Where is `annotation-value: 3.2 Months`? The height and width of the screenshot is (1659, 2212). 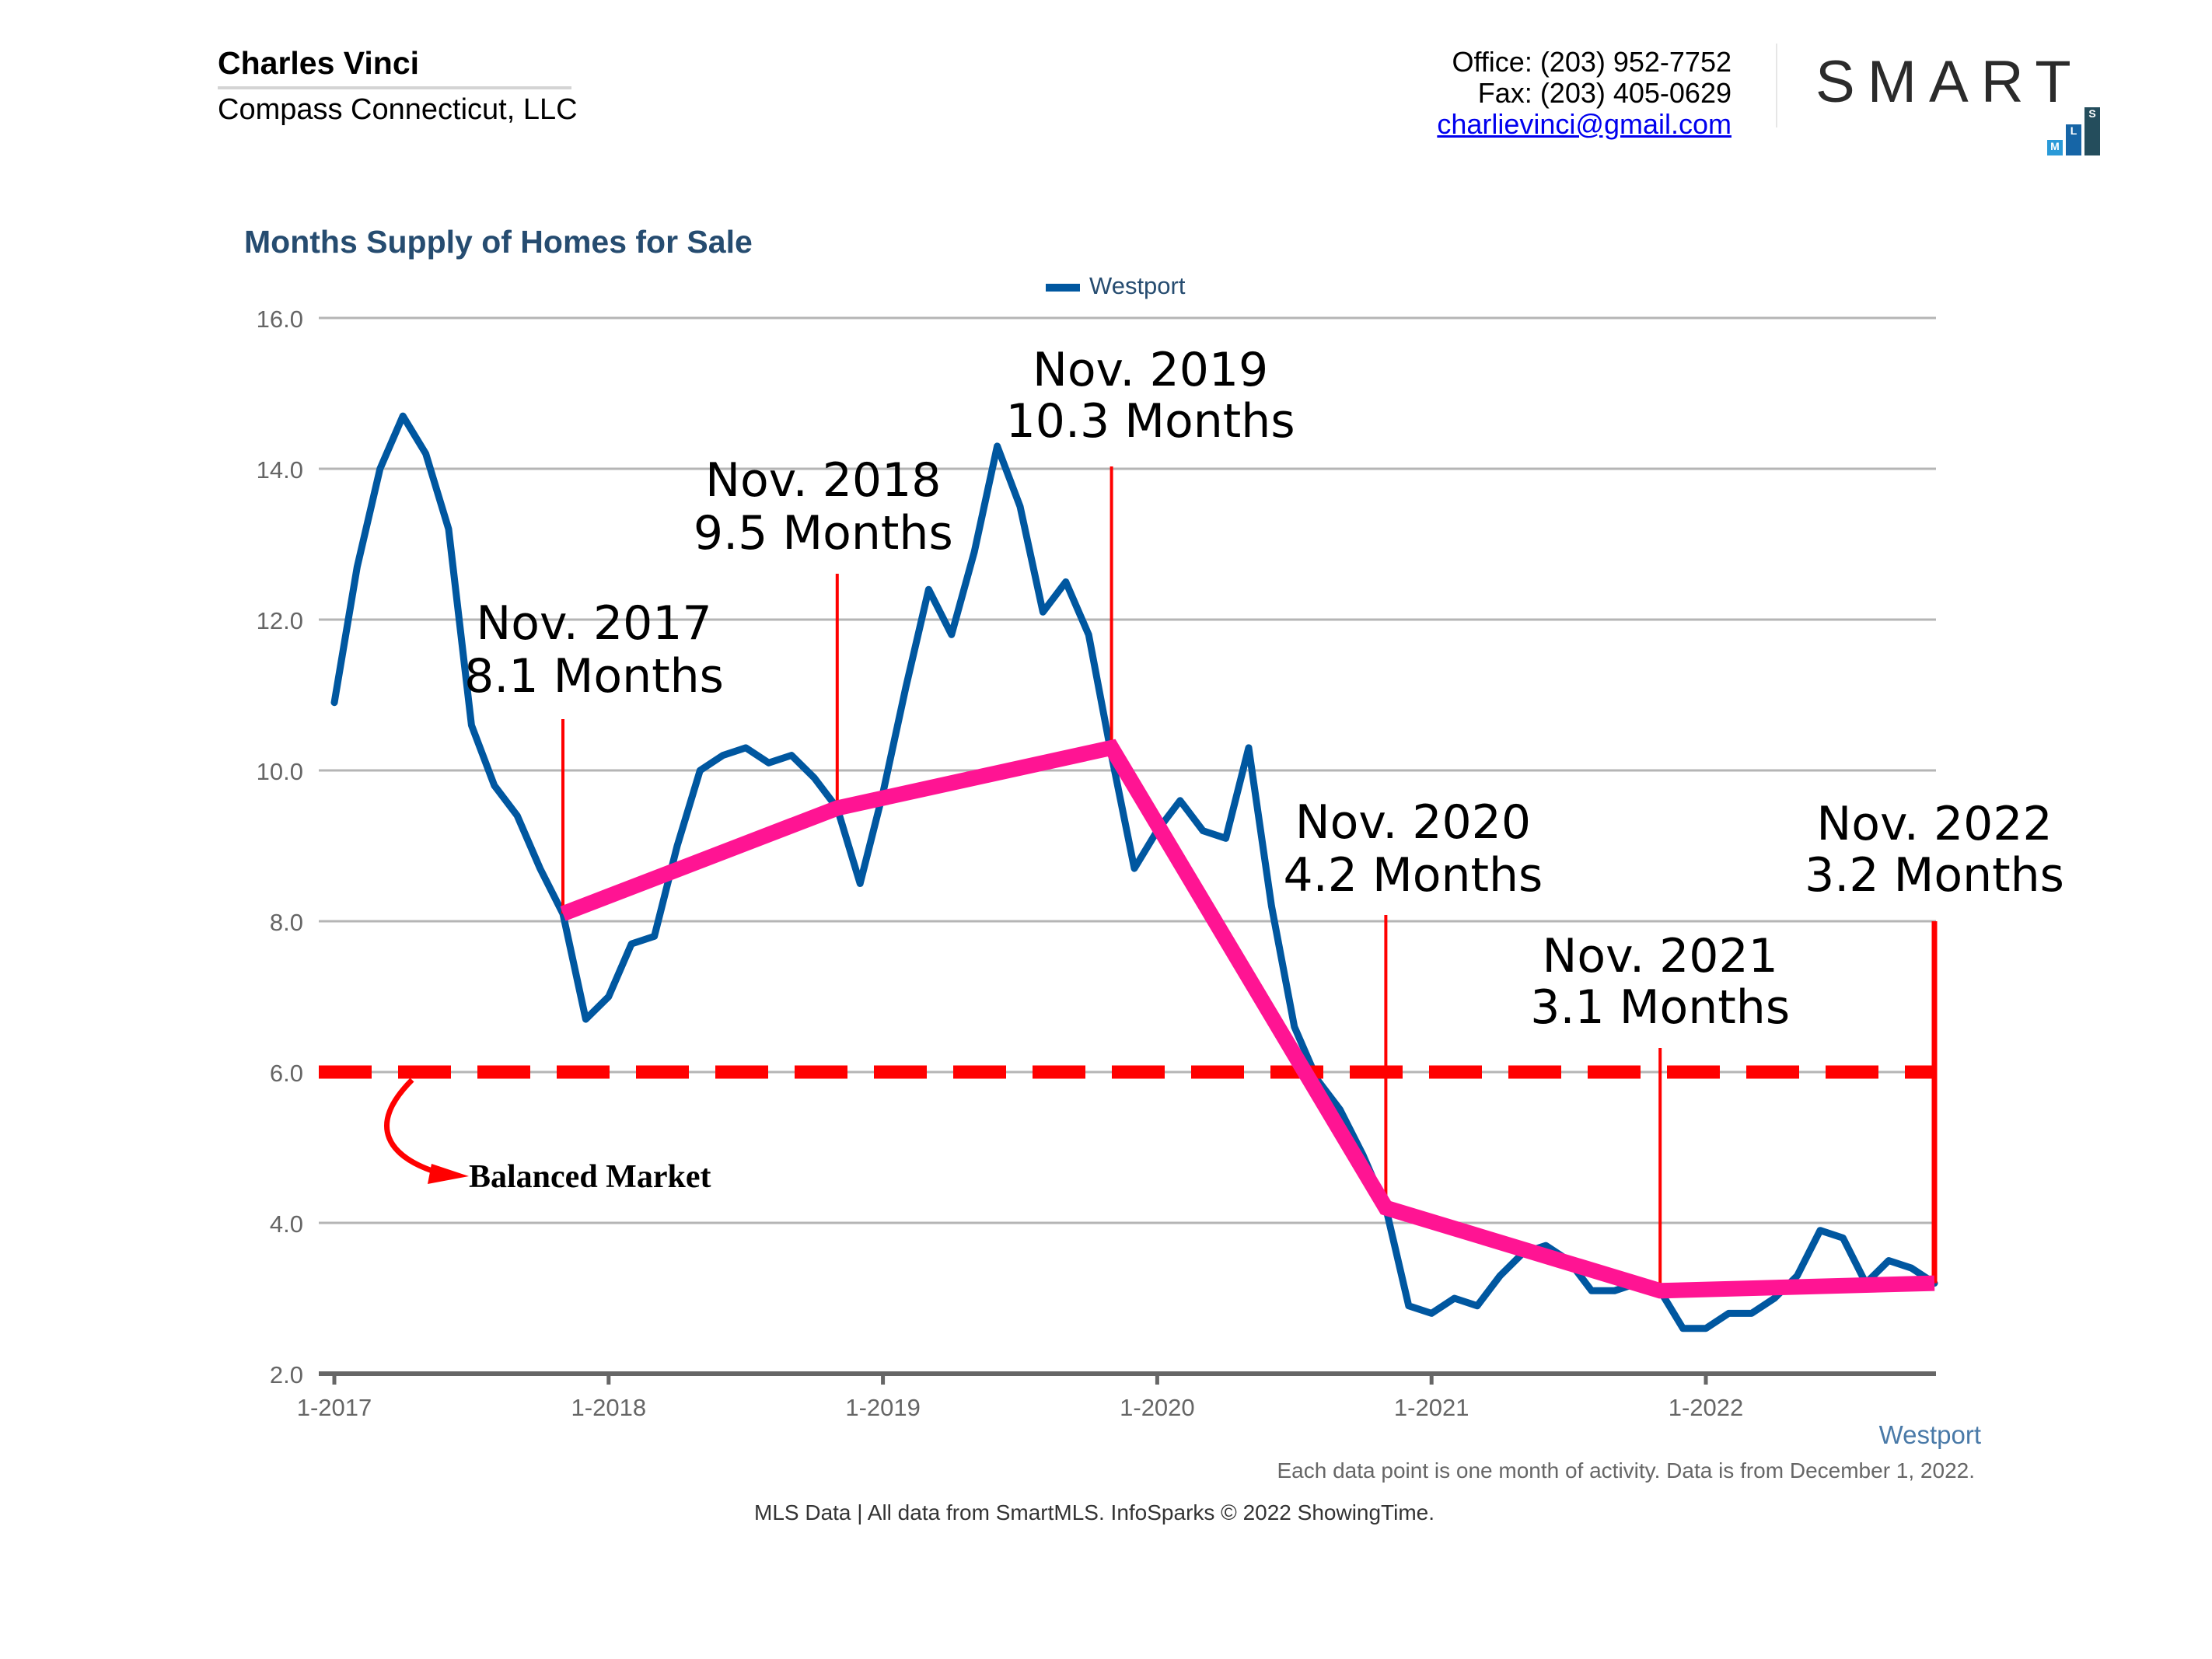
annotation-value: 3.2 Months is located at coordinates (1935, 875).